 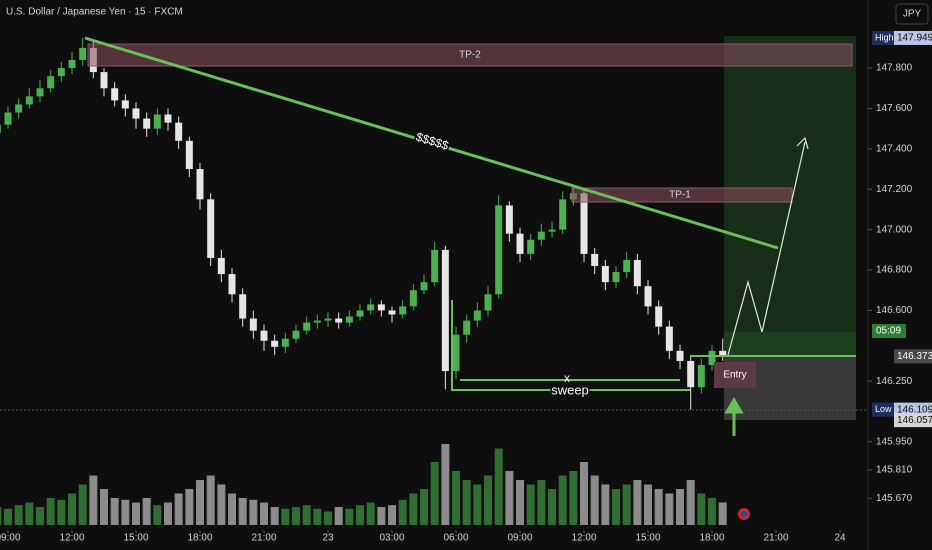 I want to click on profit-zone, so click(x=790, y=184).